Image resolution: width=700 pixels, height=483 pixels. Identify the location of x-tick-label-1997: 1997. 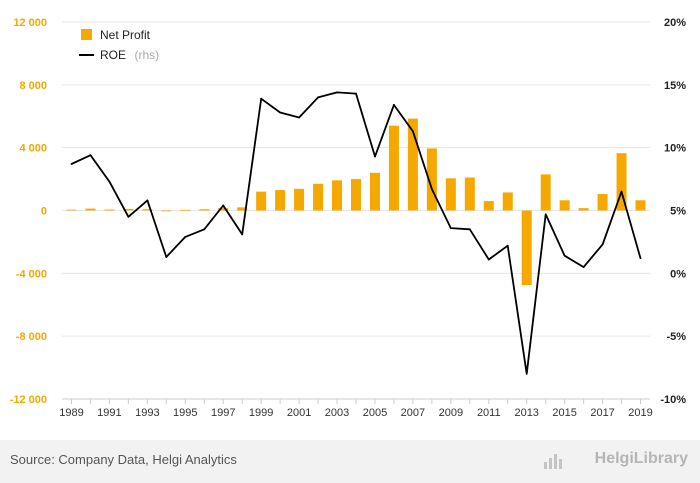
(223, 413).